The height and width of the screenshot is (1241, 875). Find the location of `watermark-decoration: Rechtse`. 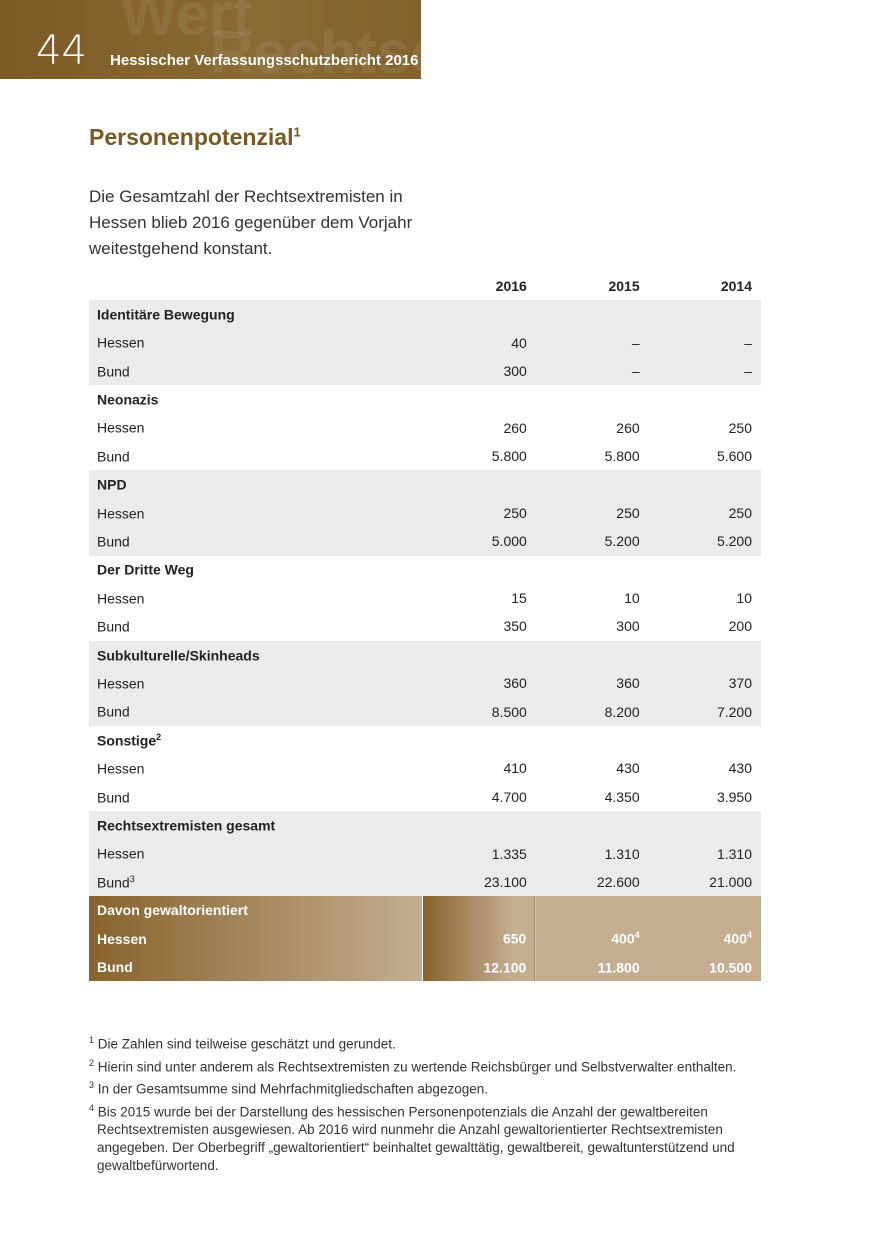

watermark-decoration: Rechtse is located at coordinates (315, 49).